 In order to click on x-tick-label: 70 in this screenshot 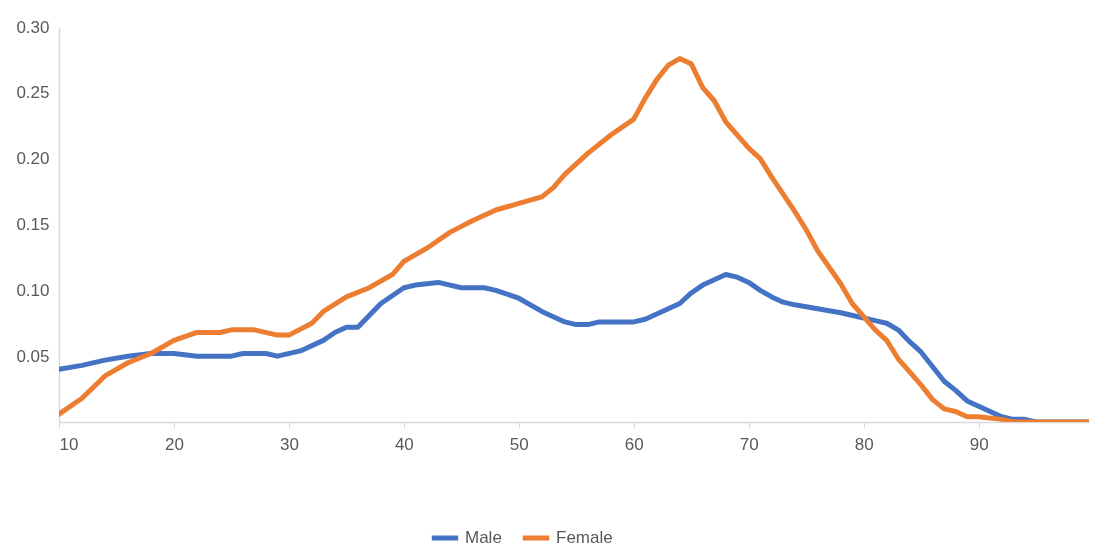, I will do `click(749, 444)`.